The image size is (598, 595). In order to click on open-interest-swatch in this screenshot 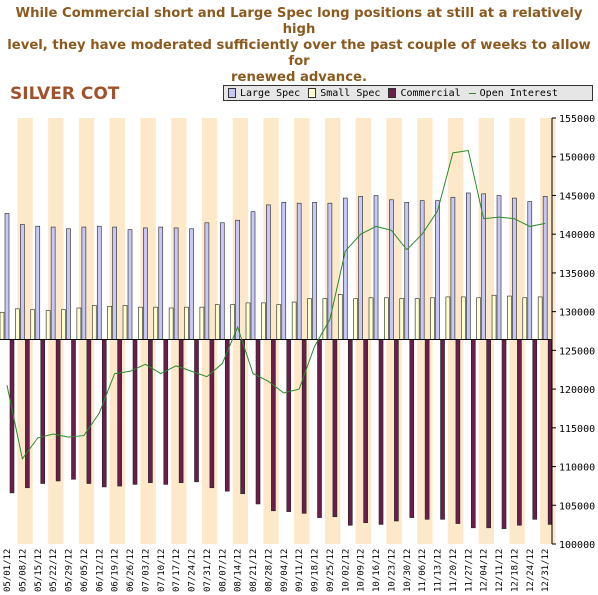, I will do `click(472, 93)`.